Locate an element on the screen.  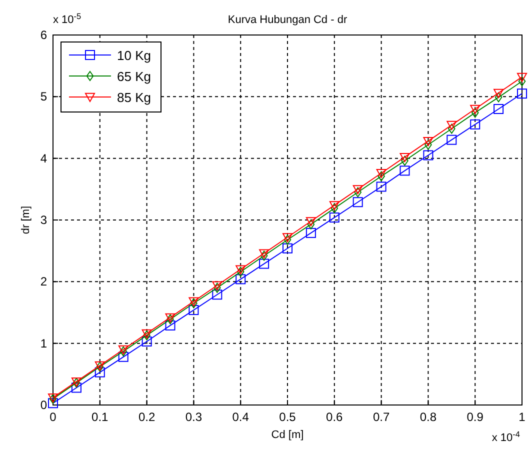
x-tick-label: 0 is located at coordinates (53, 417).